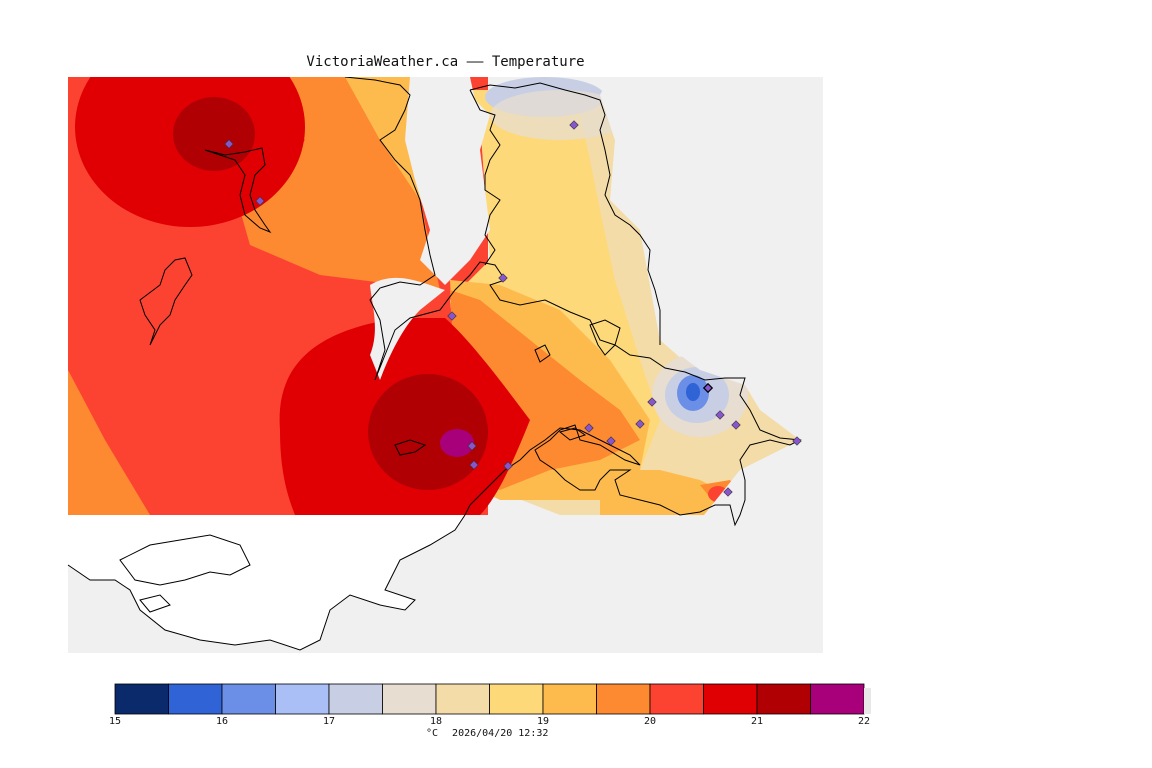 The width and height of the screenshot is (1152, 768). What do you see at coordinates (500, 733) in the screenshot?
I see `legend-timestamp: 2026/04/20 12:32` at bounding box center [500, 733].